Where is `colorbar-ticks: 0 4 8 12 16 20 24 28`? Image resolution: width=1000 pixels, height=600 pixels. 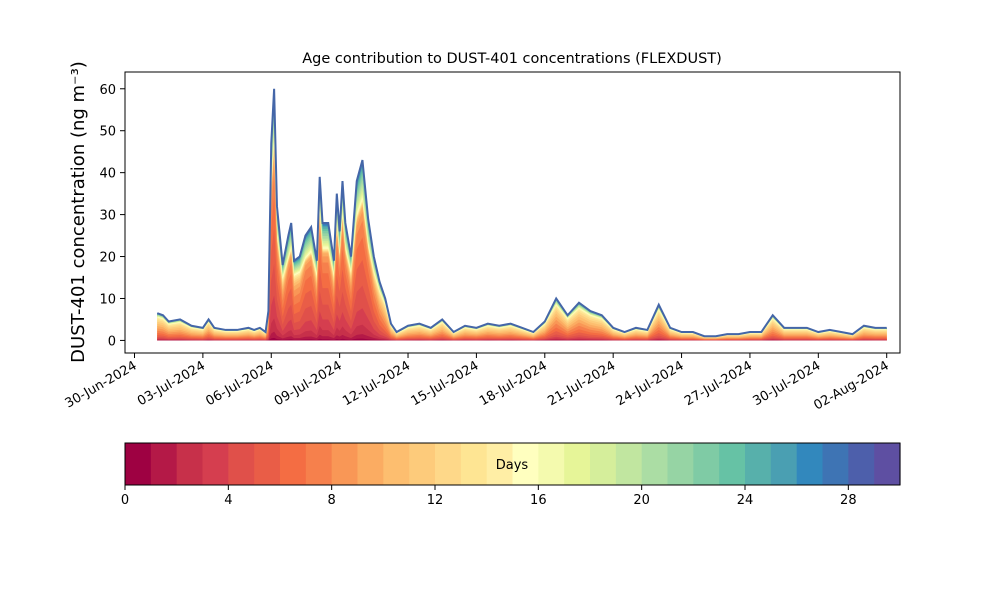
colorbar-ticks: 0 4 8 12 16 20 24 28 is located at coordinates (489, 496).